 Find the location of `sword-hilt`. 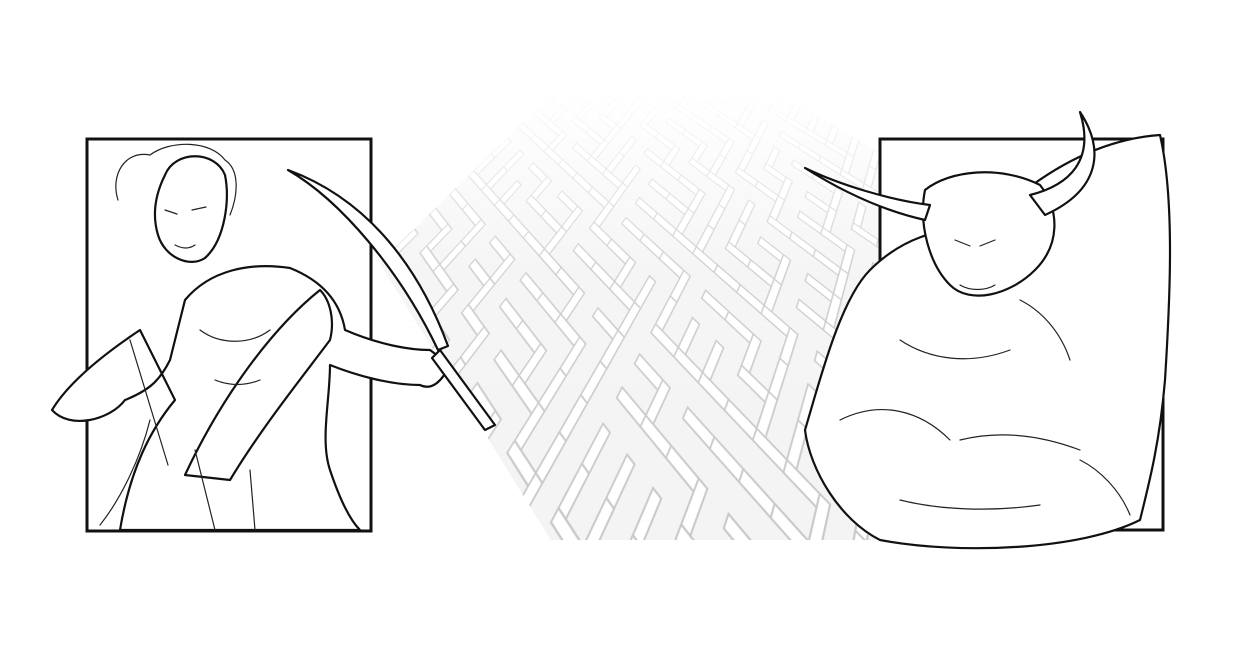

sword-hilt is located at coordinates (463, 390).